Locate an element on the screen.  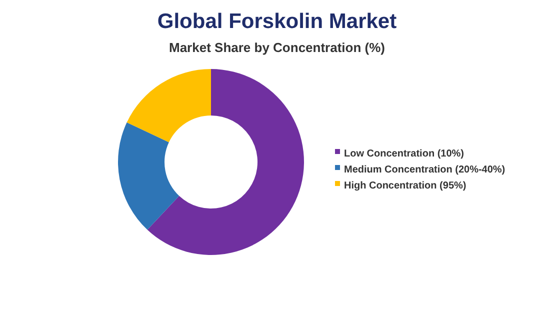
legend-label: Medium Concentration (20%-40%) is located at coordinates (425, 170).